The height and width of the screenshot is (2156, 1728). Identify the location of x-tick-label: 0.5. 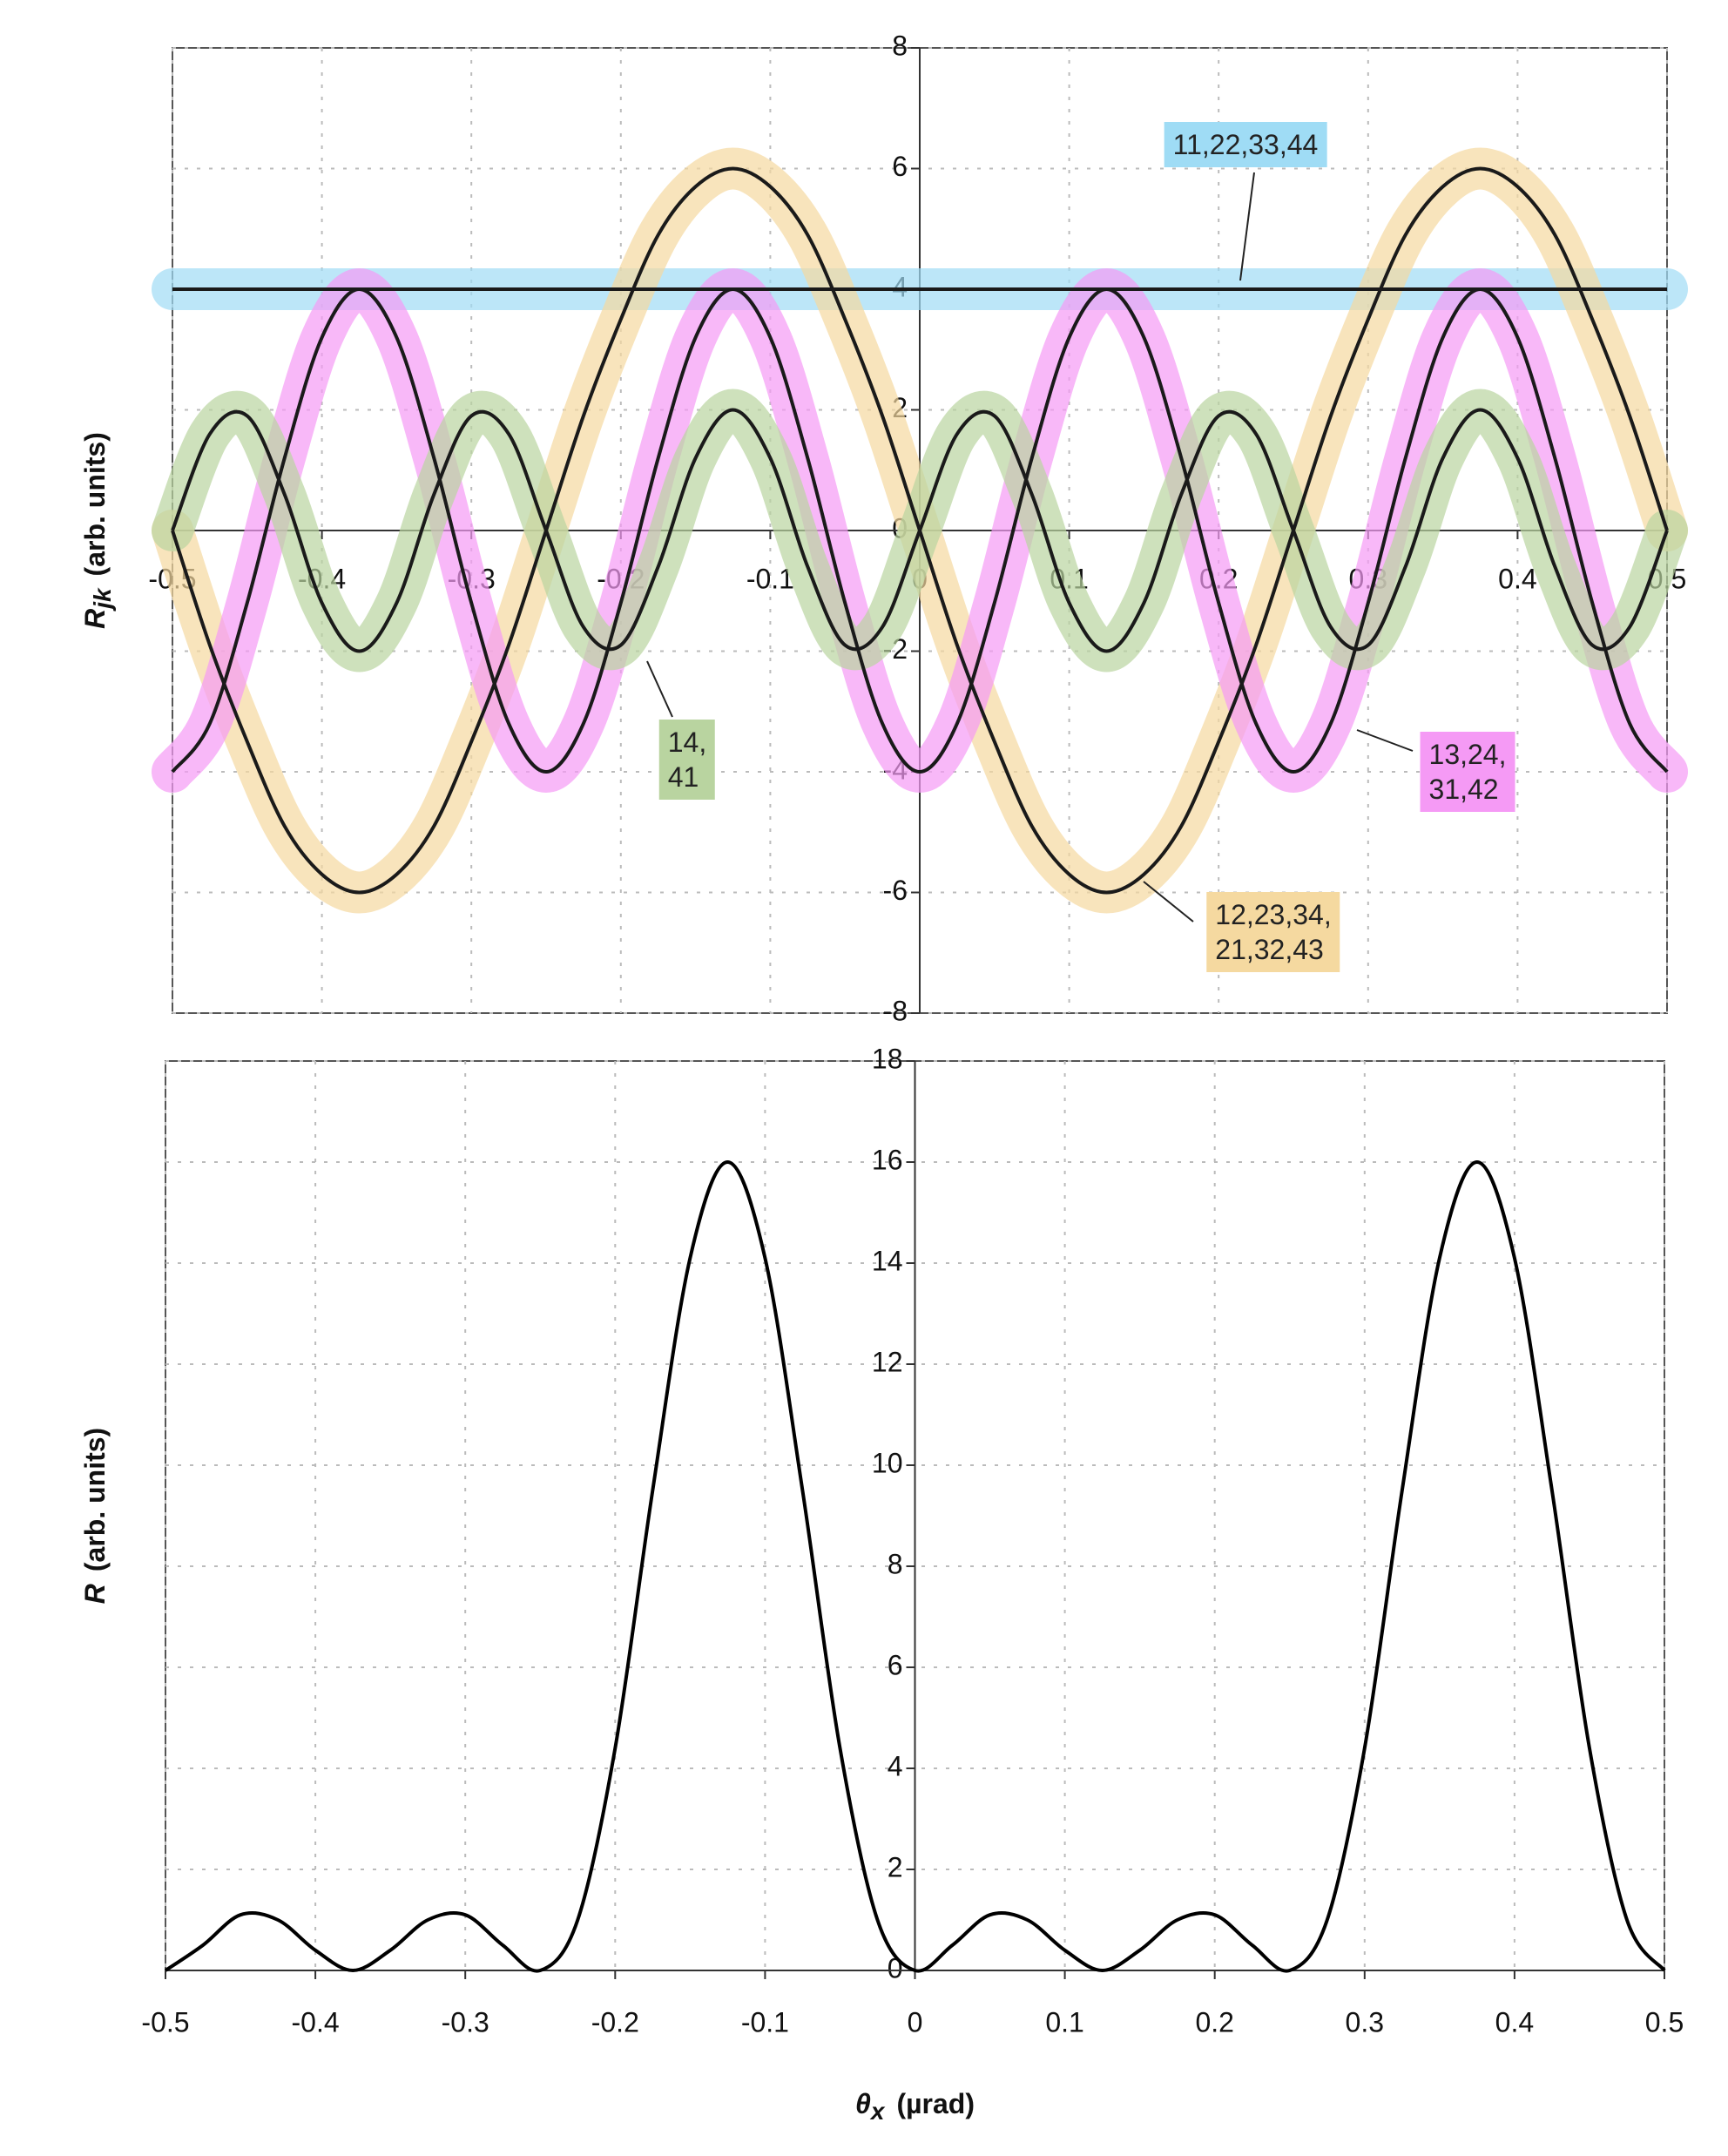
(1664, 2022).